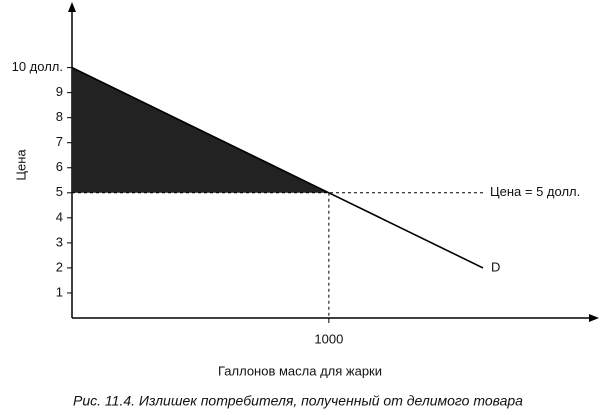 The width and height of the screenshot is (600, 415). What do you see at coordinates (59, 216) in the screenshot?
I see `y-tick-label: 4` at bounding box center [59, 216].